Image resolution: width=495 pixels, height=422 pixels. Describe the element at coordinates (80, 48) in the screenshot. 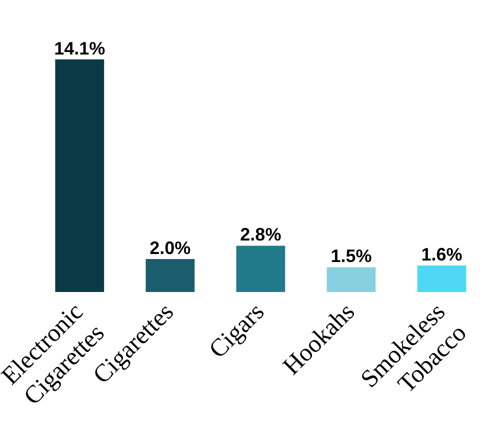

I see `data-label: 14.1%` at that location.